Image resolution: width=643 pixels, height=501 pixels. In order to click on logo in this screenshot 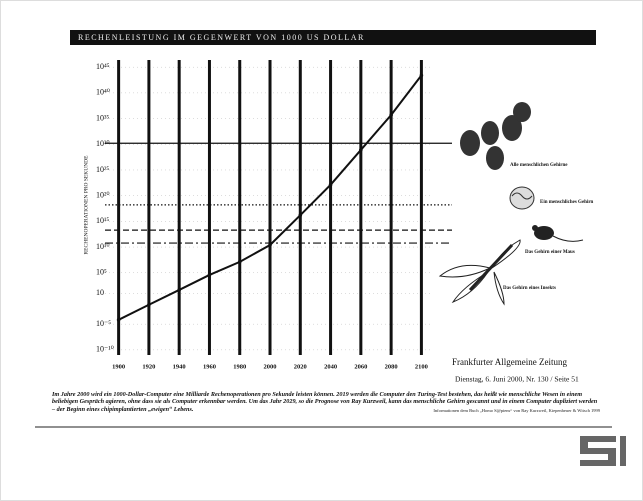, I will do `click(603, 451)`.